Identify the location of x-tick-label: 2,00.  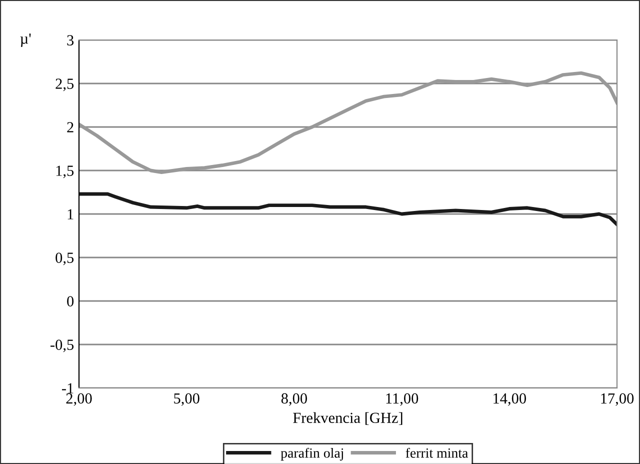
(79, 399).